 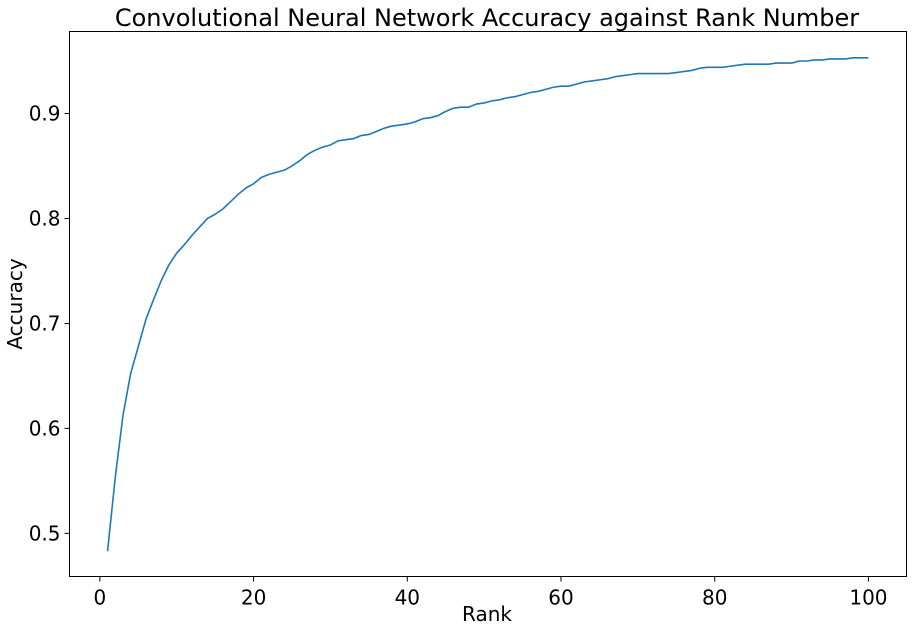 I want to click on x-axis-label: Rank, so click(x=487, y=614).